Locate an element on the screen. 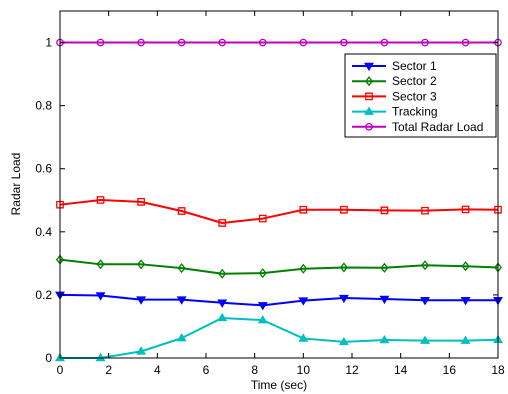  legend-label: Sector 2 is located at coordinates (414, 81).